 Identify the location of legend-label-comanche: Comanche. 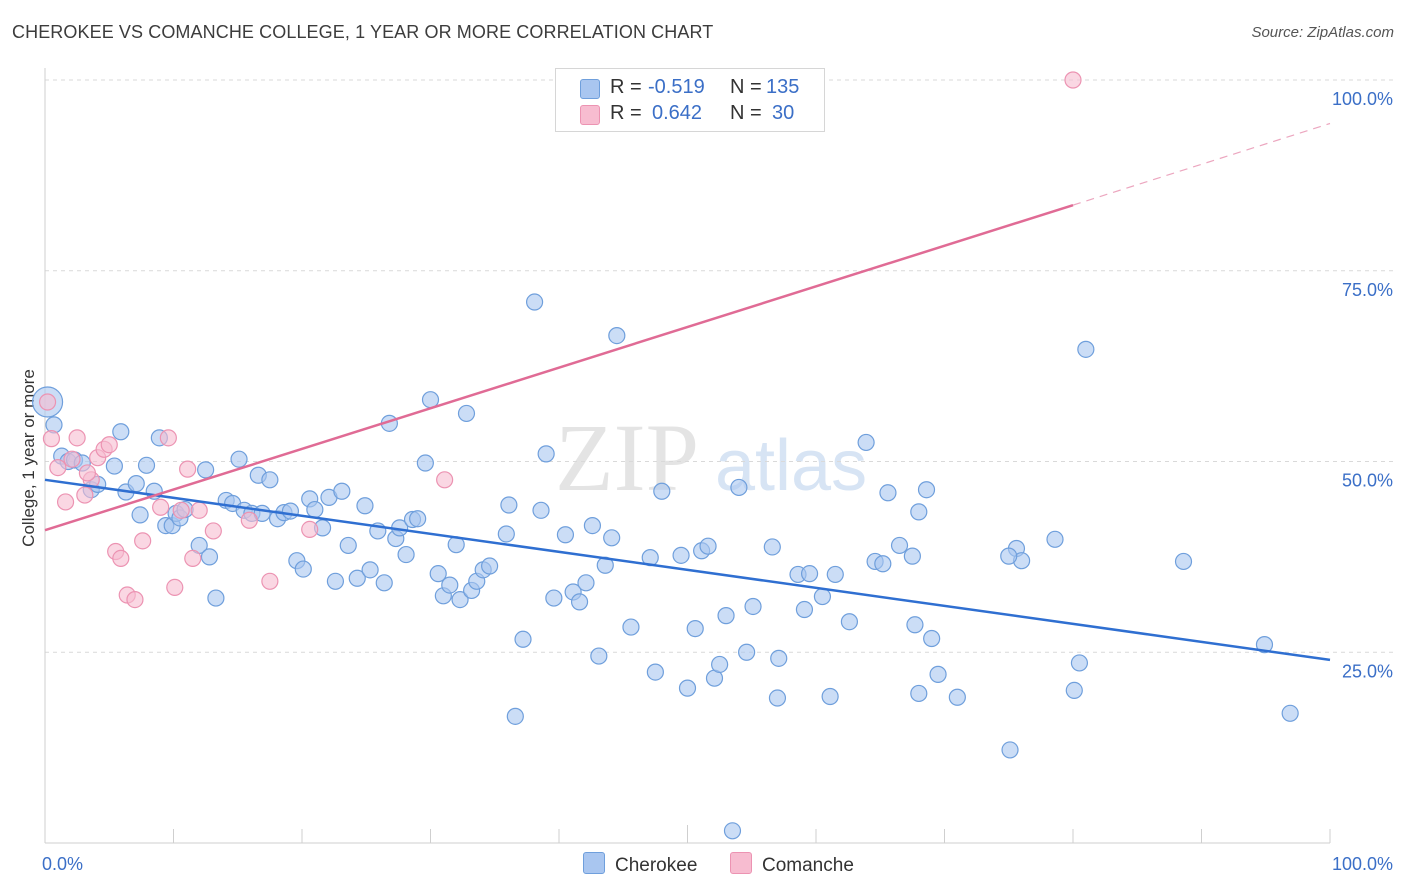
(808, 865).